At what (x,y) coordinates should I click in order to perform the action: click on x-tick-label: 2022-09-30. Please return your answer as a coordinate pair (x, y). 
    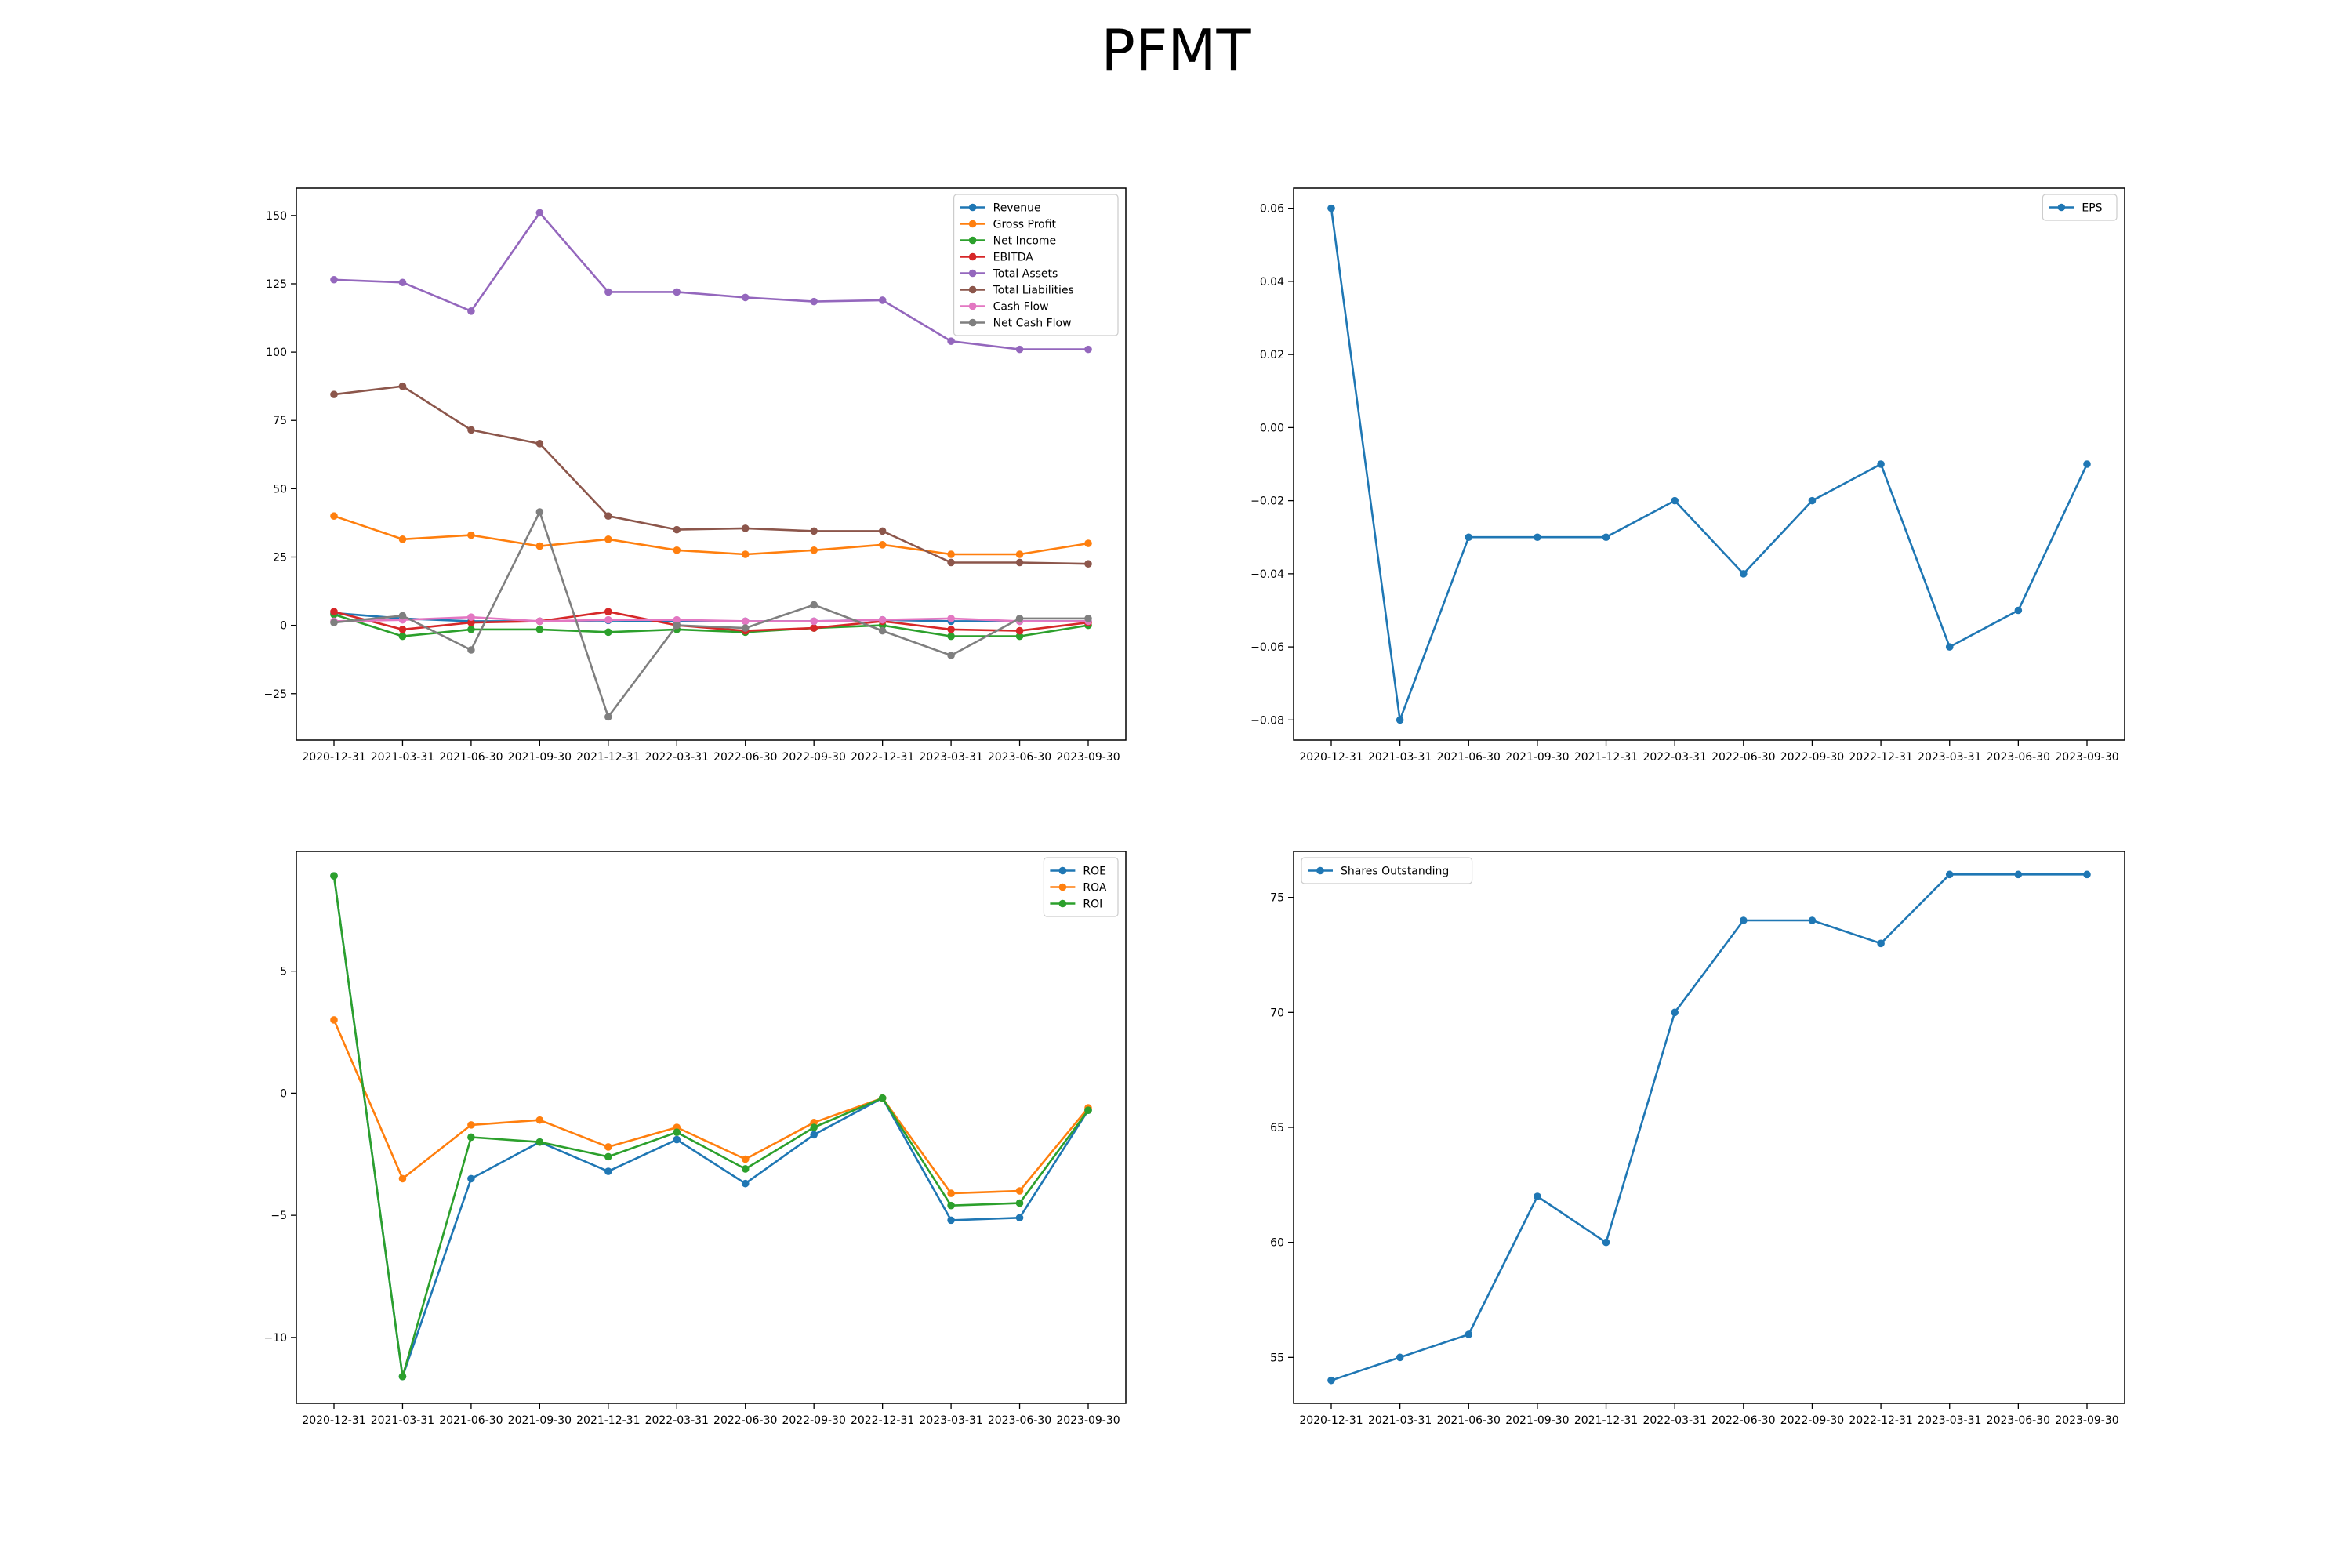
    Looking at the image, I should click on (813, 757).